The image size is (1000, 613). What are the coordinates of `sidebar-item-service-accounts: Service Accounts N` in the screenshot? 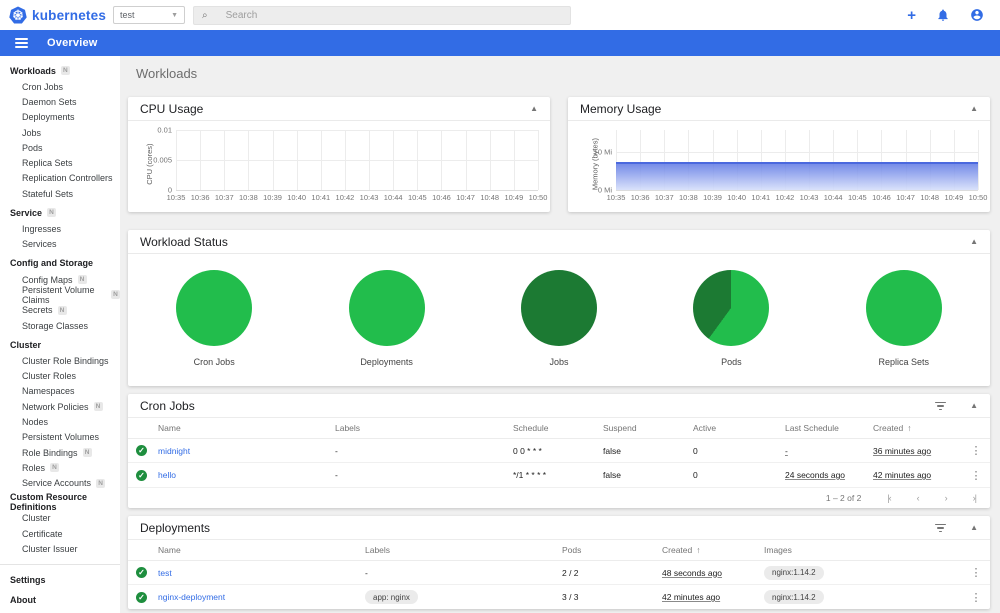 It's located at (60, 483).